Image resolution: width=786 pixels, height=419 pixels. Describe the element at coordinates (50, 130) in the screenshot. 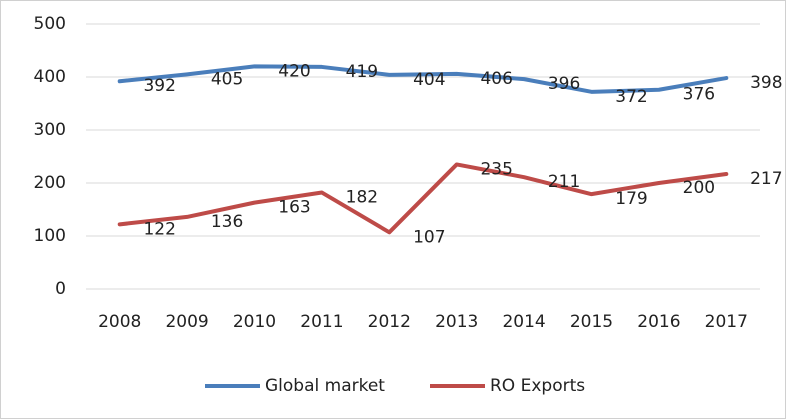

I see `y-tick-label: 300` at that location.